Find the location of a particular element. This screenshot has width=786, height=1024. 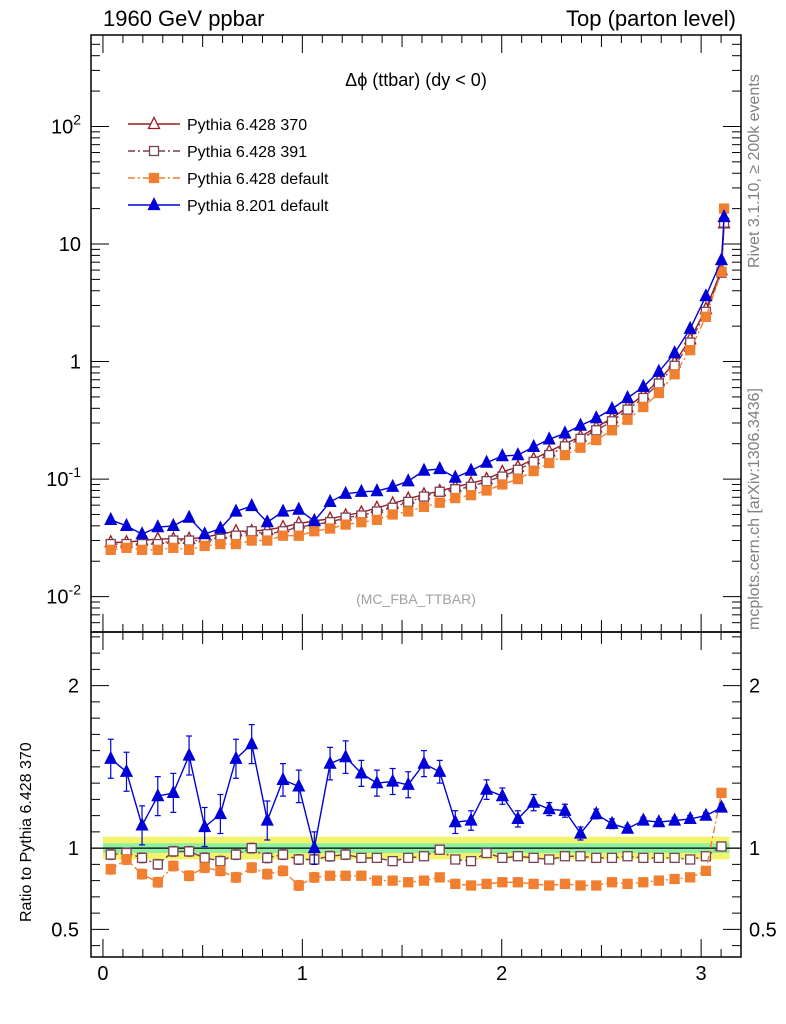

mcplots-label: mcplots.cern.ch [arXiv:1306.3436] is located at coordinates (754, 509).